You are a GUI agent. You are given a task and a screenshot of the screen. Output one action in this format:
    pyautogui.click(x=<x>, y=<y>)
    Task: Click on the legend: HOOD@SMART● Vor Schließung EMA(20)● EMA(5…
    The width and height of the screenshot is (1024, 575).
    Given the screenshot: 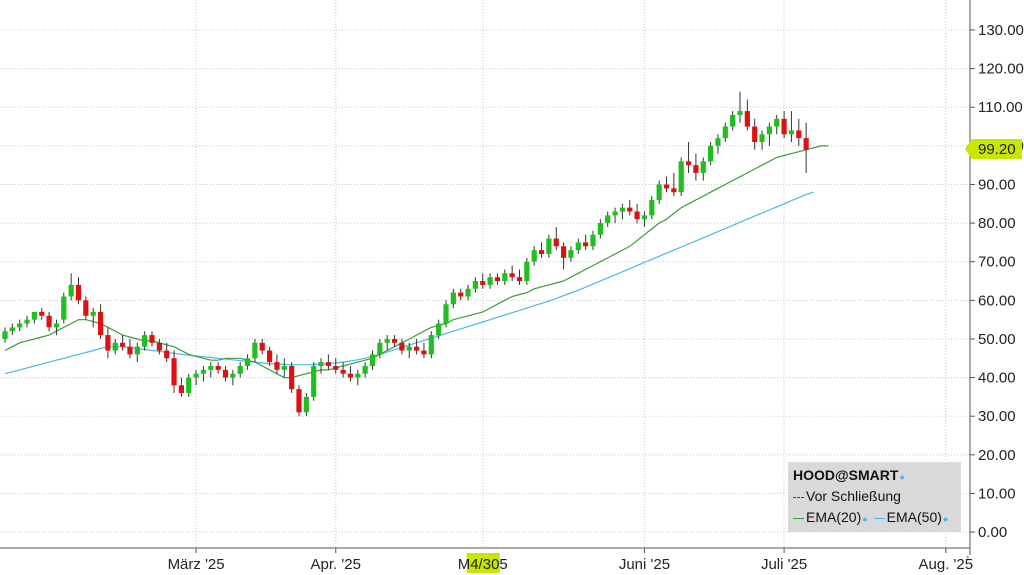 What is the action you would take?
    pyautogui.click(x=874, y=497)
    